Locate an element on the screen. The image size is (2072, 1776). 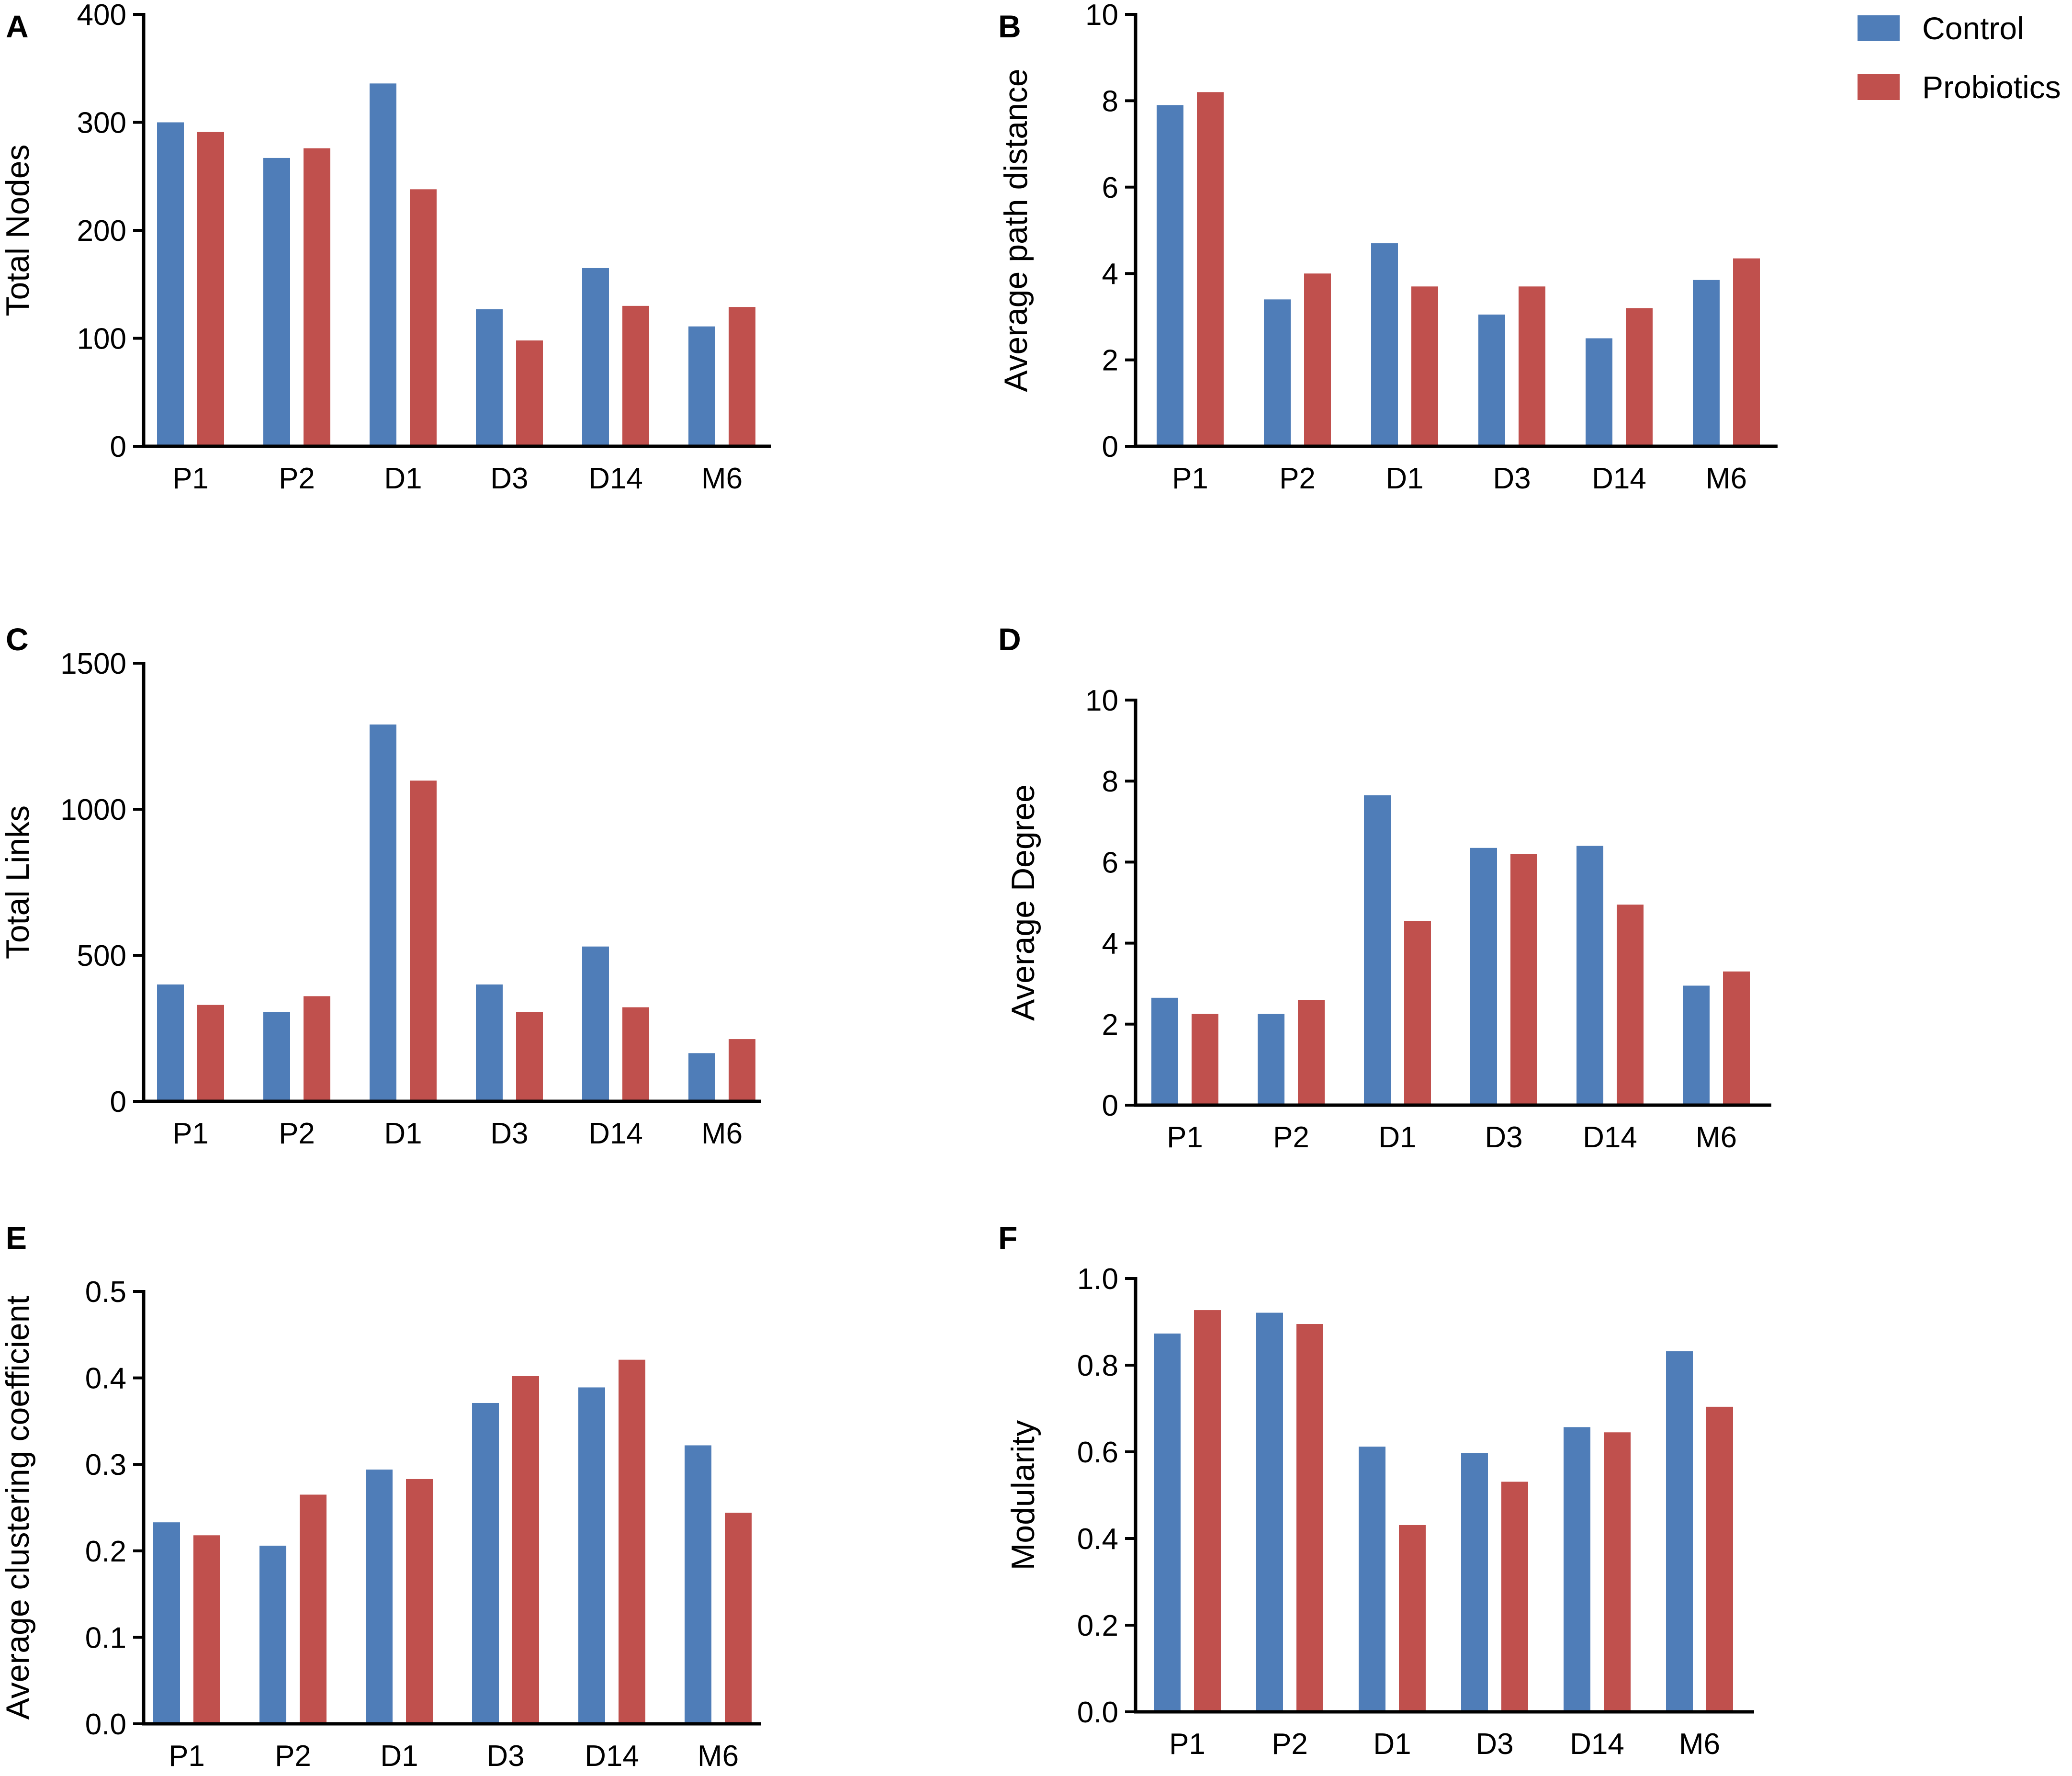
panel-letter: E is located at coordinates (16, 1238).